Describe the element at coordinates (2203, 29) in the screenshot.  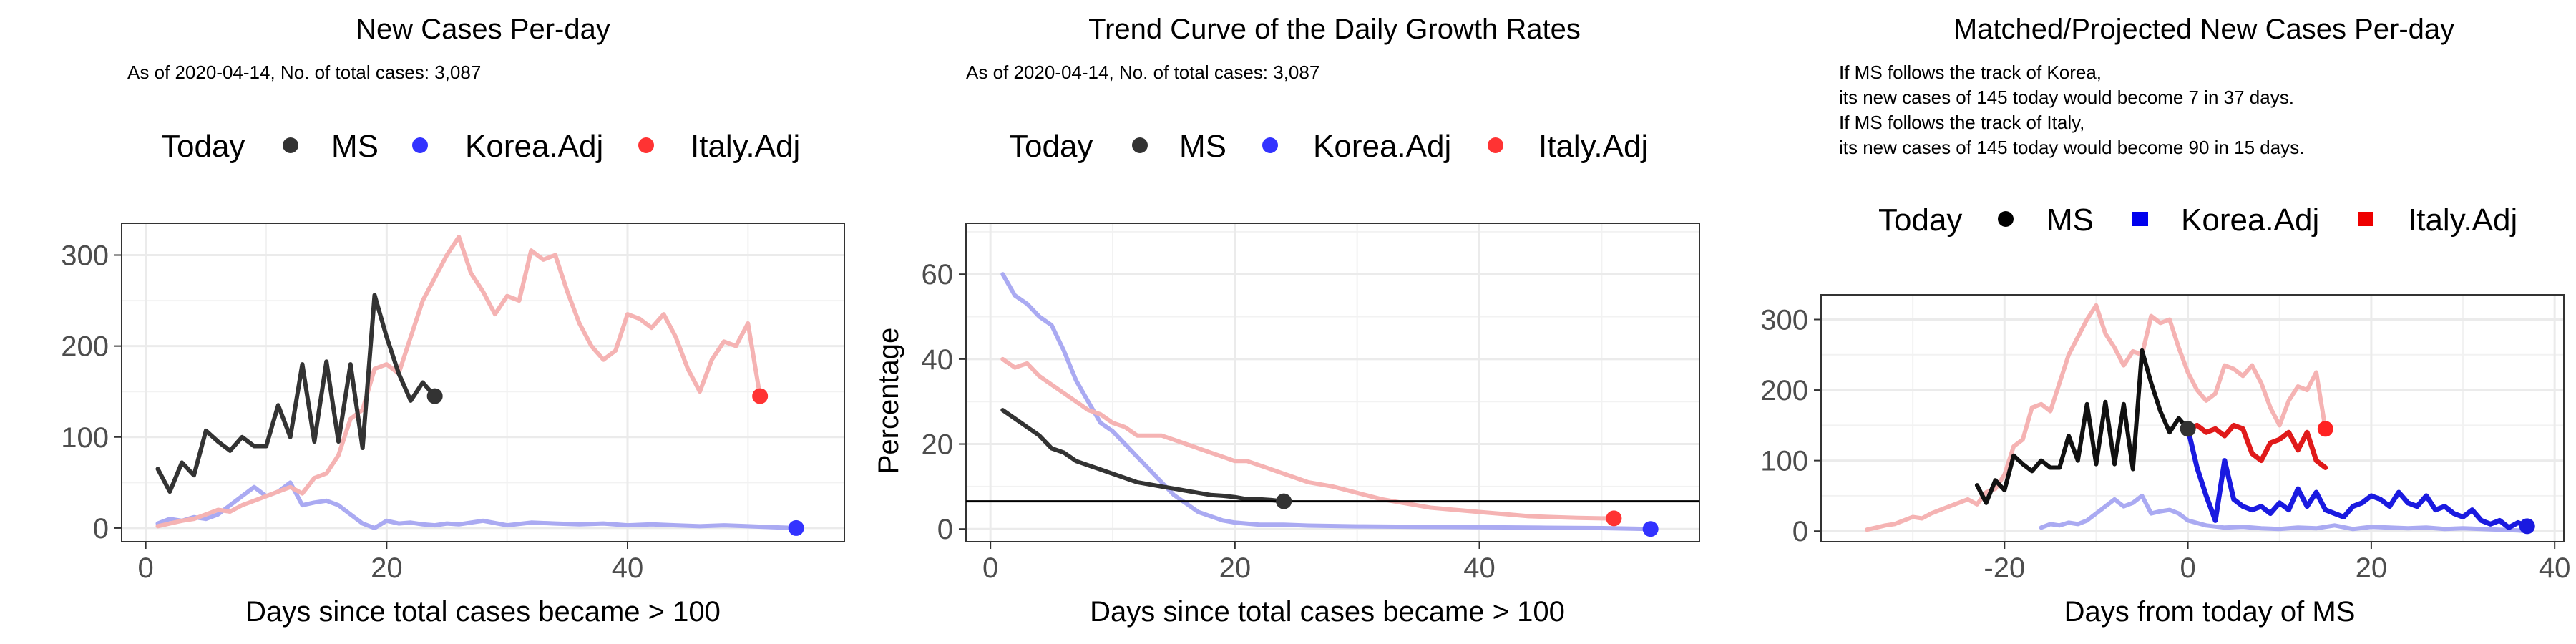
I see `chart-title: Matched/Projected New Cases Per-day` at that location.